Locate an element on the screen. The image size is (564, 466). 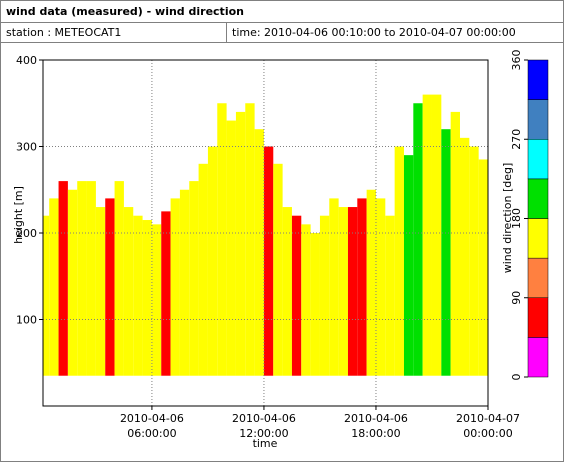
x-tick-label: 06:00:00 is located at coordinates (151, 433).